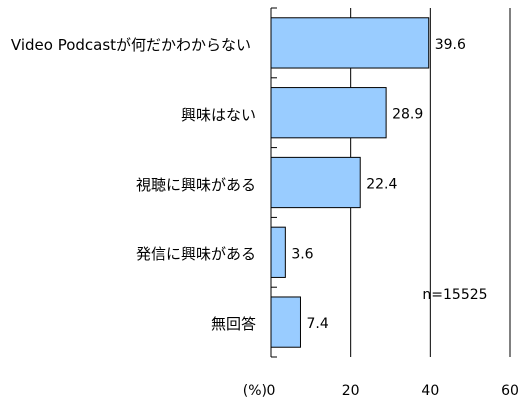  Describe the element at coordinates (218, 114) in the screenshot. I see `category-label: 興味はない` at that location.